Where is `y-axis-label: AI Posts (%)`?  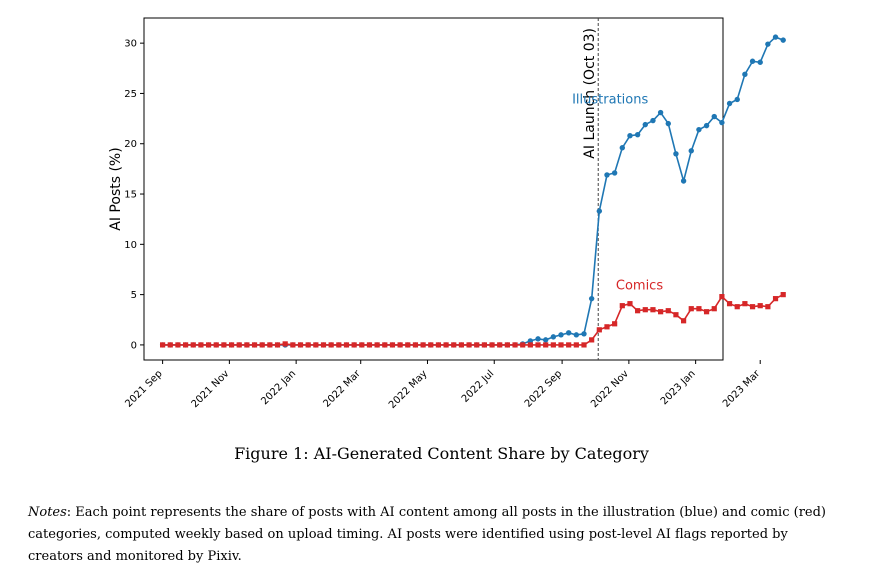
y-axis-label: AI Posts (%) is located at coordinates (116, 188).